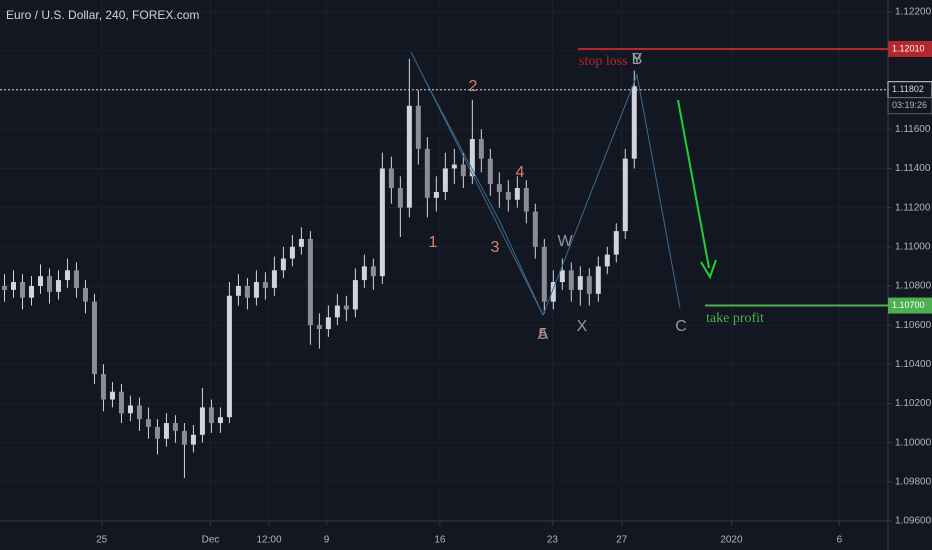 This screenshot has width=932, height=550. Describe the element at coordinates (582, 326) in the screenshot. I see `wave-label: X` at that location.